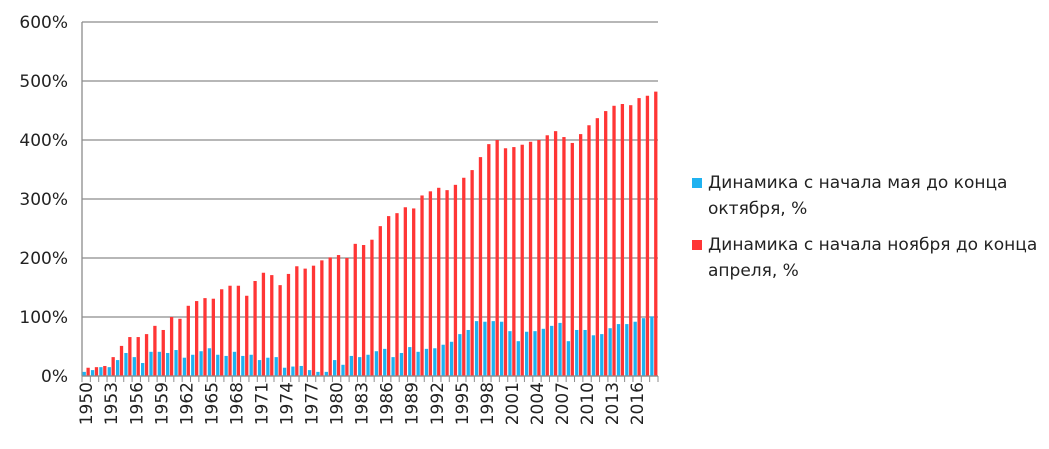 This screenshot has height=449, width=1049. What do you see at coordinates (455, 280) in the screenshot?
I see `bar-november-april-1994` at bounding box center [455, 280].